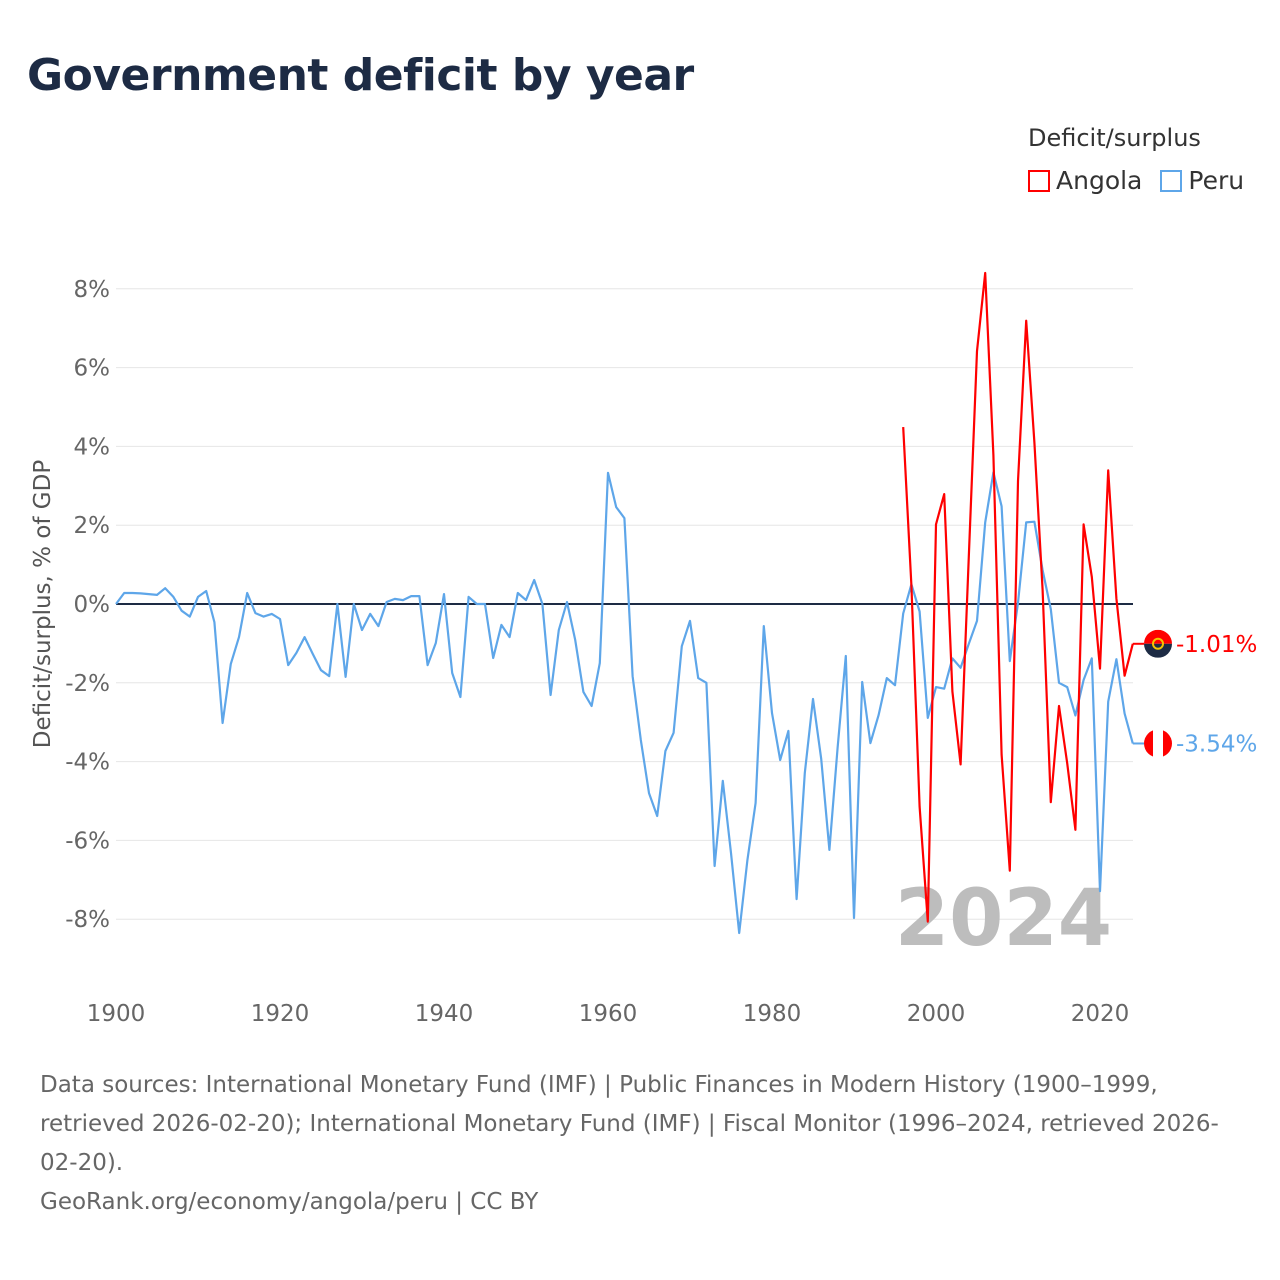 This screenshot has width=1280, height=1280. Describe the element at coordinates (1158, 743) in the screenshot. I see `peru-flag-icon` at that location.